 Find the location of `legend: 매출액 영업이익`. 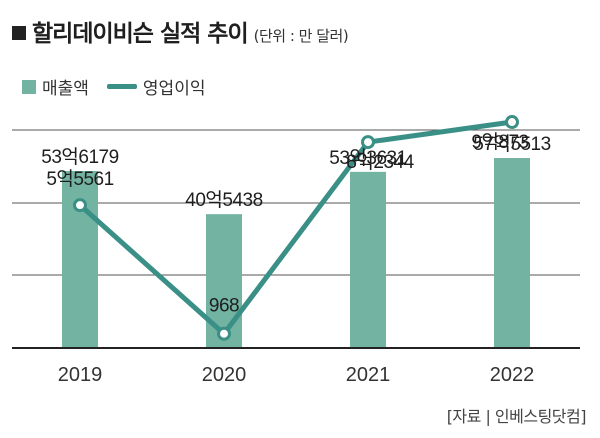

legend: 매출액 영업이익 is located at coordinates (113, 86).